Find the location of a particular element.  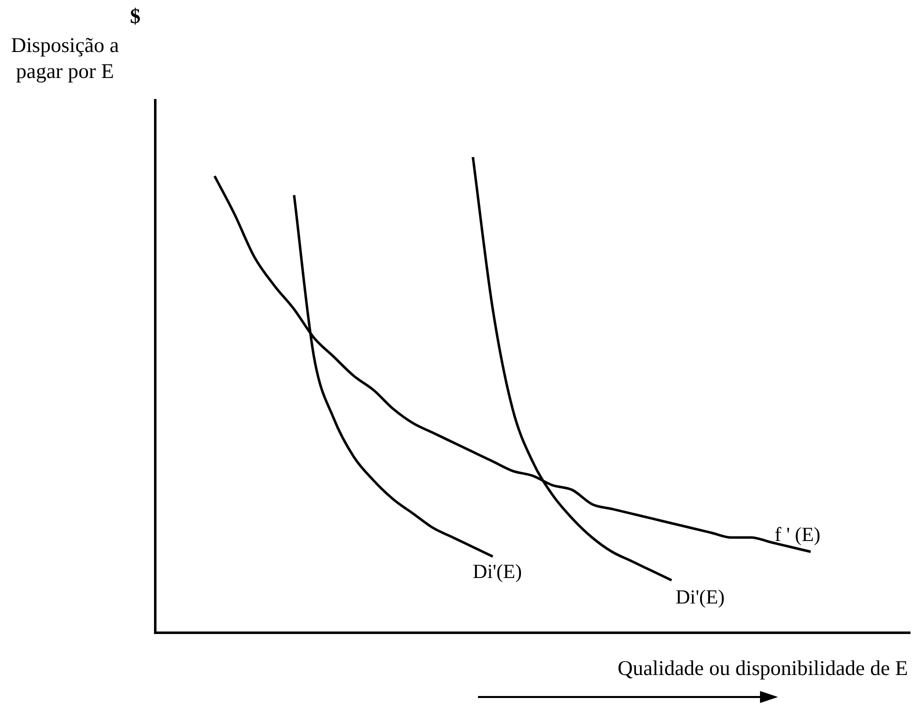

text: Disposição a pagar por E is located at coordinates (65, 58).